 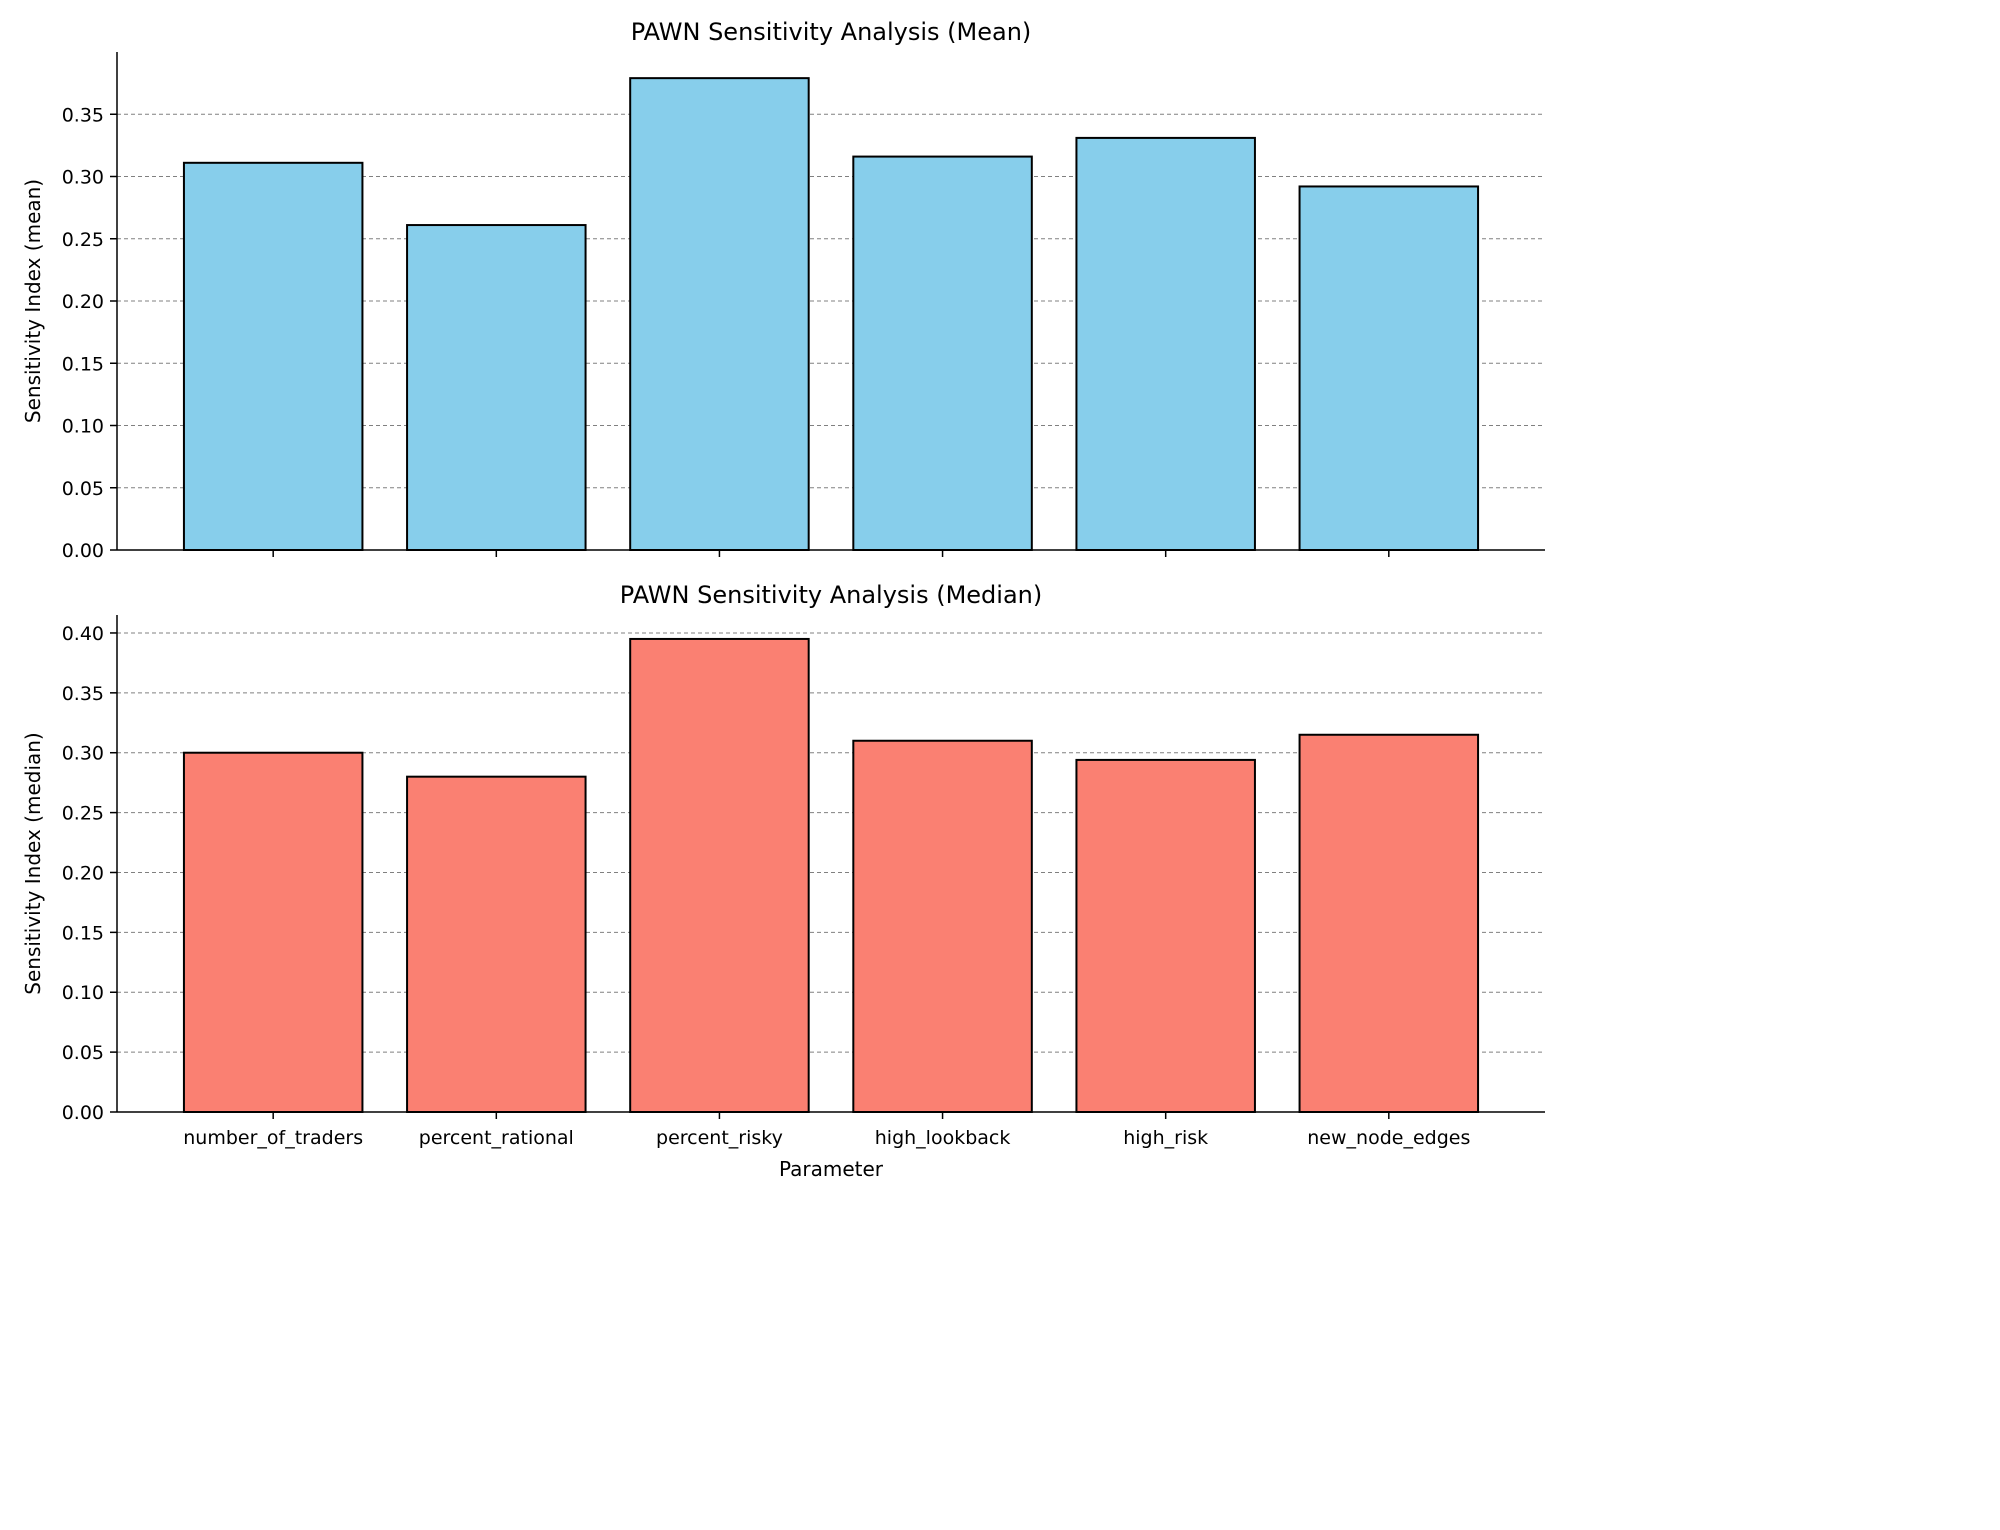 I want to click on median-x-tick-label: high_lookback, so click(x=943, y=1138).